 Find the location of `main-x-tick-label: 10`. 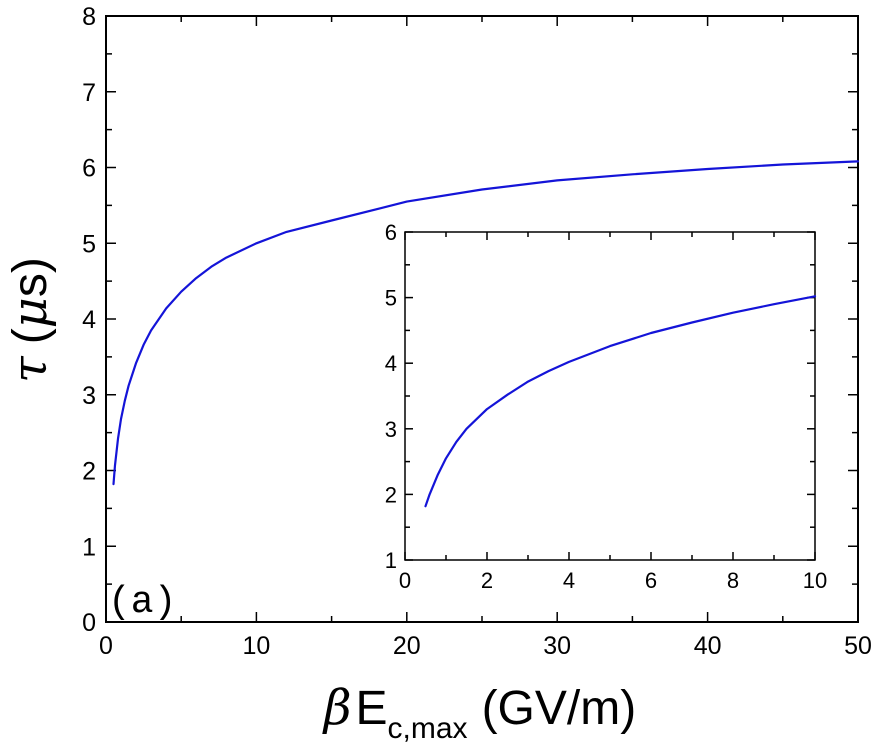

main-x-tick-label: 10 is located at coordinates (256, 646).